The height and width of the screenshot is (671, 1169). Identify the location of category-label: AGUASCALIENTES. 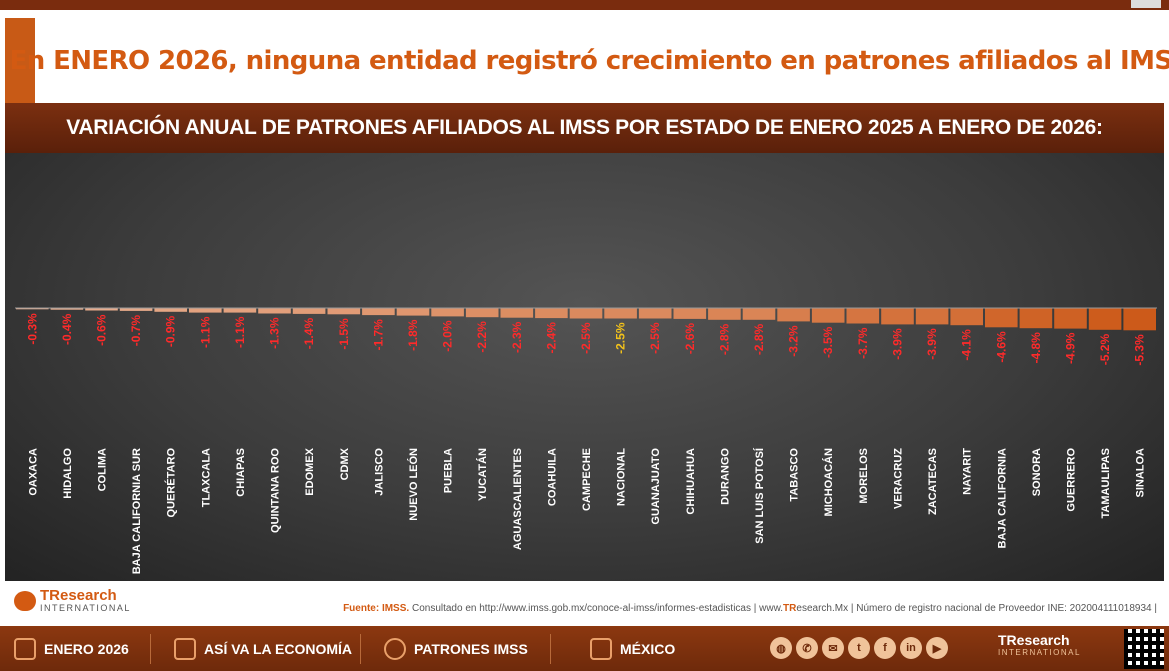
(518, 499).